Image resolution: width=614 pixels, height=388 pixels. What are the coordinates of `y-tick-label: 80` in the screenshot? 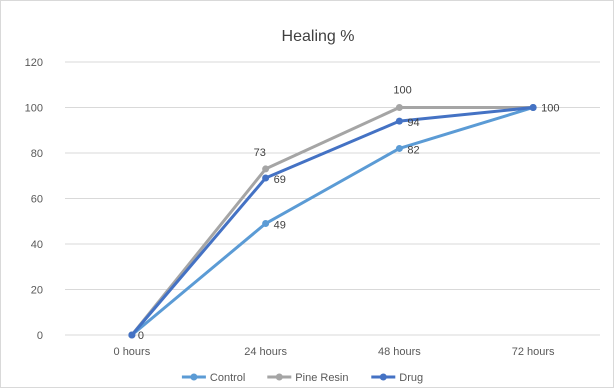 It's located at (37, 154).